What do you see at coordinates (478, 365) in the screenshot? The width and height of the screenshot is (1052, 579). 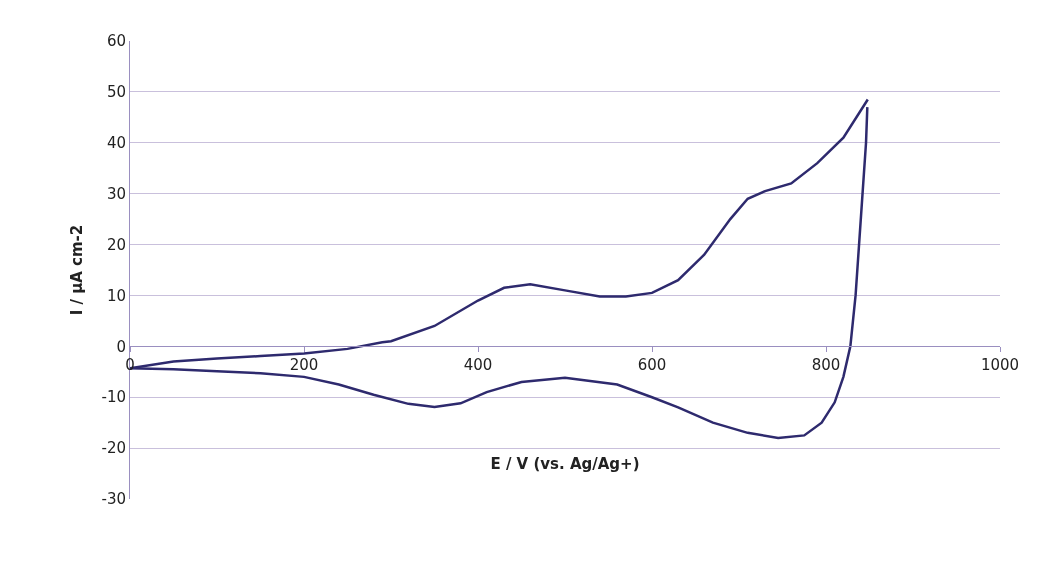 I see `x-tick-label: 400` at bounding box center [478, 365].